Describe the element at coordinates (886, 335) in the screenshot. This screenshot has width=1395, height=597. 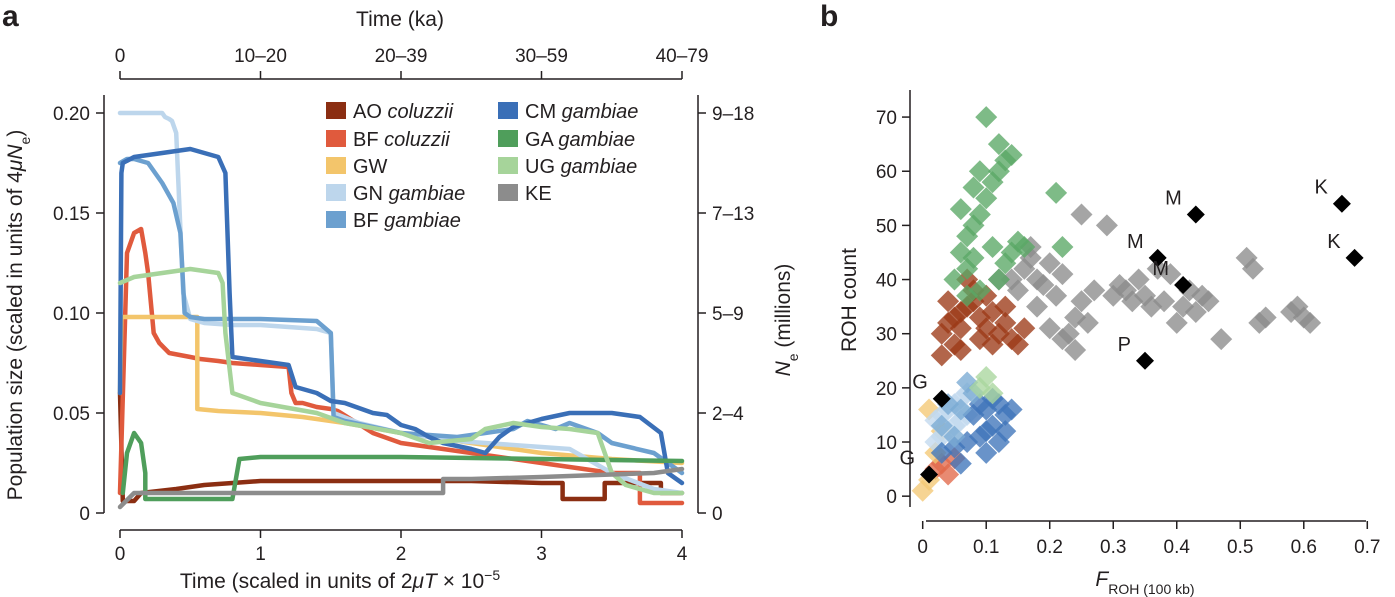
I see `panel-b-y-tick-label: 30` at that location.